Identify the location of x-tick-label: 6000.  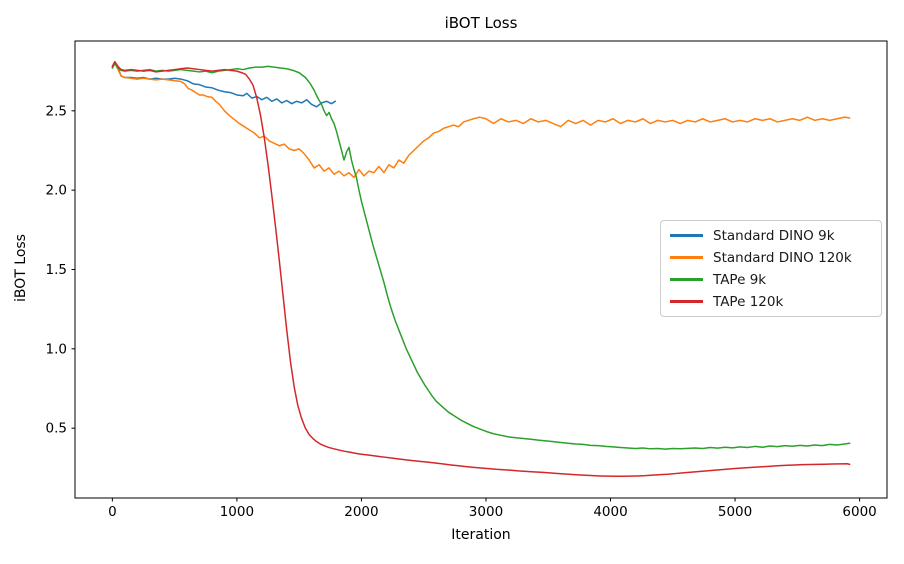
(859, 512).